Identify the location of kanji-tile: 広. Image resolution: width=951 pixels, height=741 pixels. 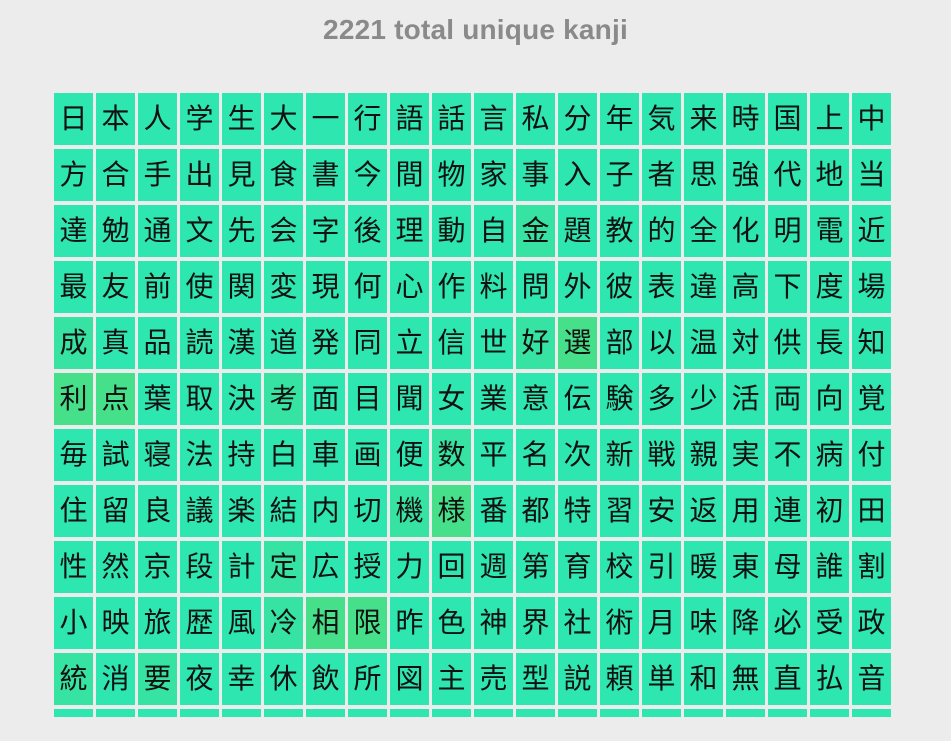
(325, 567).